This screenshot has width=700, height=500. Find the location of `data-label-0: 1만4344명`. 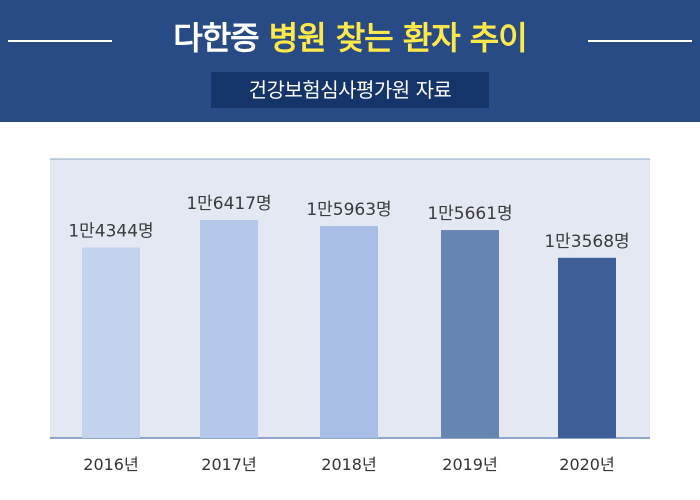

data-label-0: 1만4344명 is located at coordinates (110, 232).